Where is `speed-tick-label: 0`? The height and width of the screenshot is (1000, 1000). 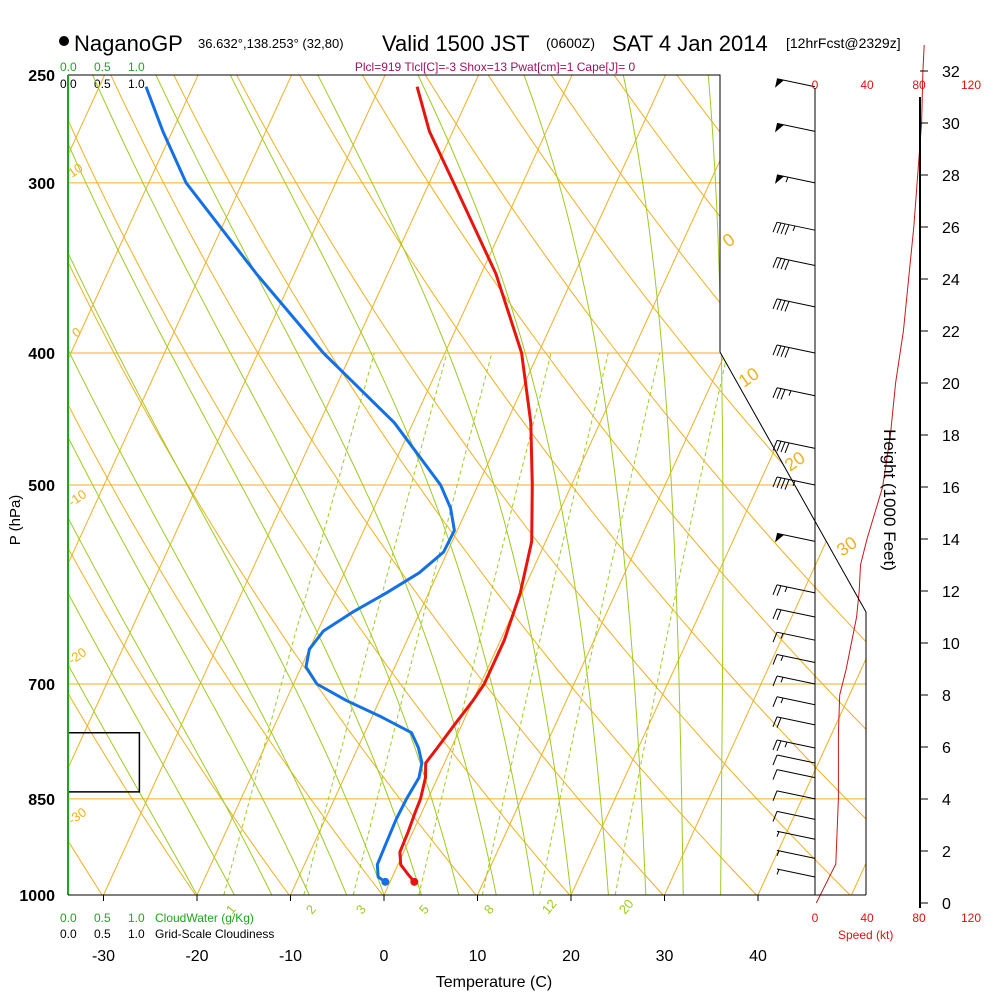
speed-tick-label: 0 is located at coordinates (815, 85).